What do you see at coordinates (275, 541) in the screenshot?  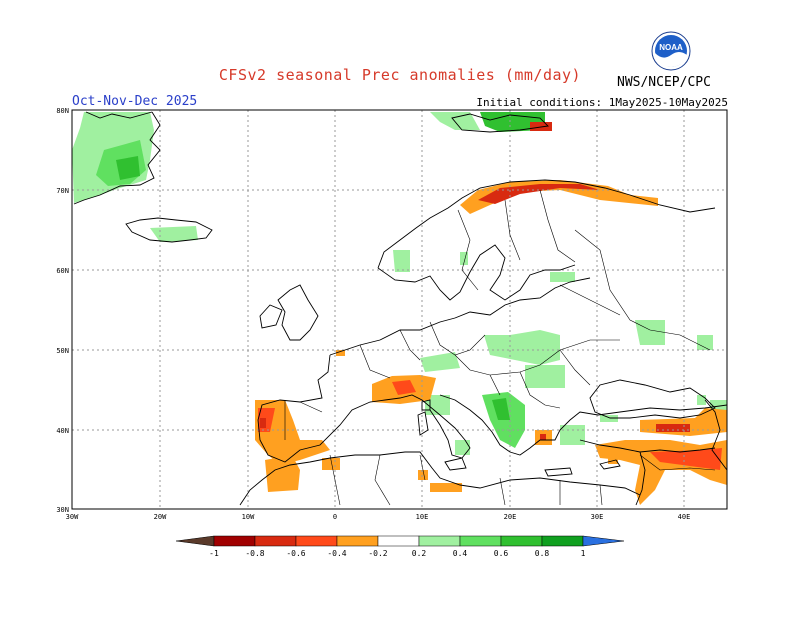 I see `colorbar-bin-minus08` at bounding box center [275, 541].